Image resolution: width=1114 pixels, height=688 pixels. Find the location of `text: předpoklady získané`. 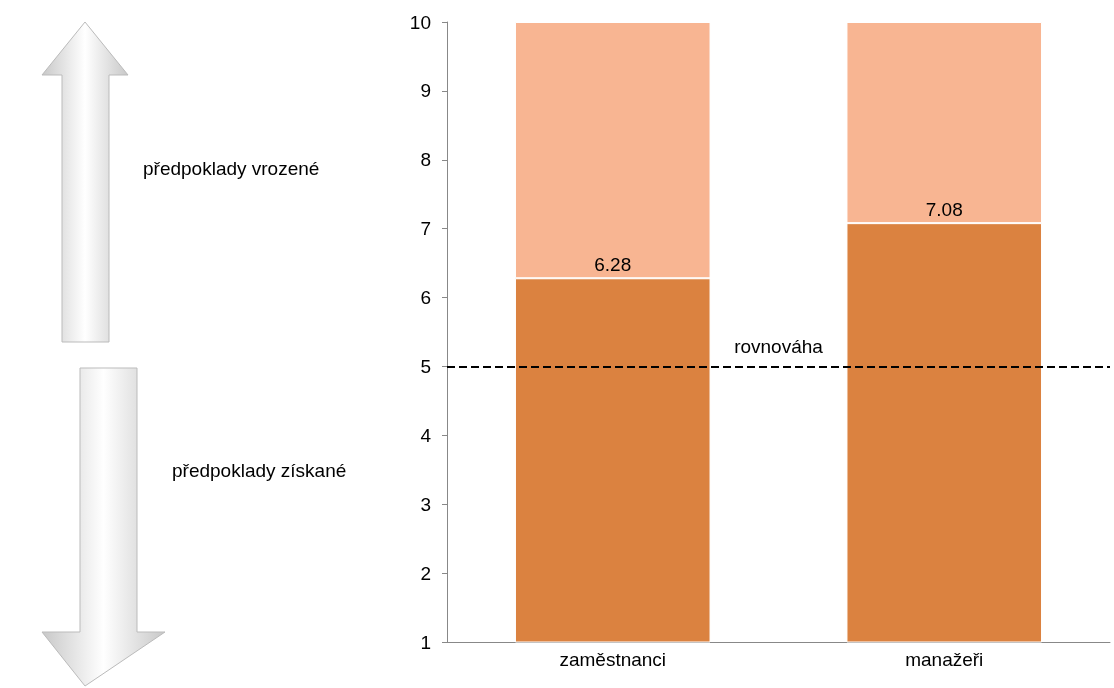

text: předpoklady získané is located at coordinates (260, 471).